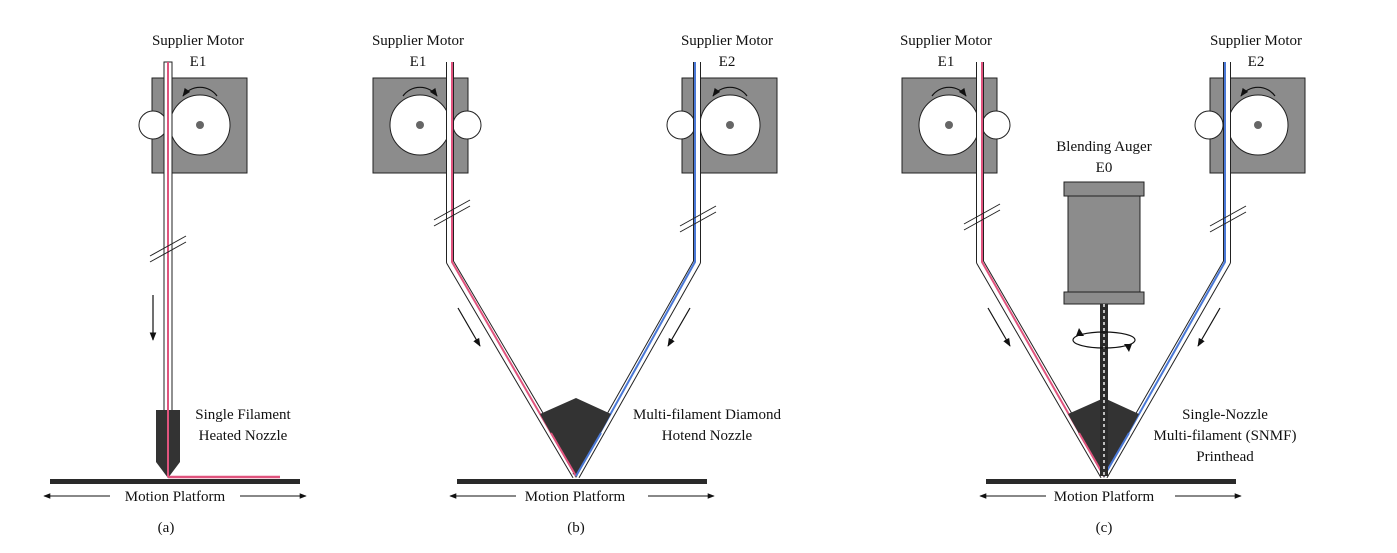 The image size is (1397, 553). Describe the element at coordinates (1104, 497) in the screenshot. I see `platform-c-label: Motion Platform` at that location.